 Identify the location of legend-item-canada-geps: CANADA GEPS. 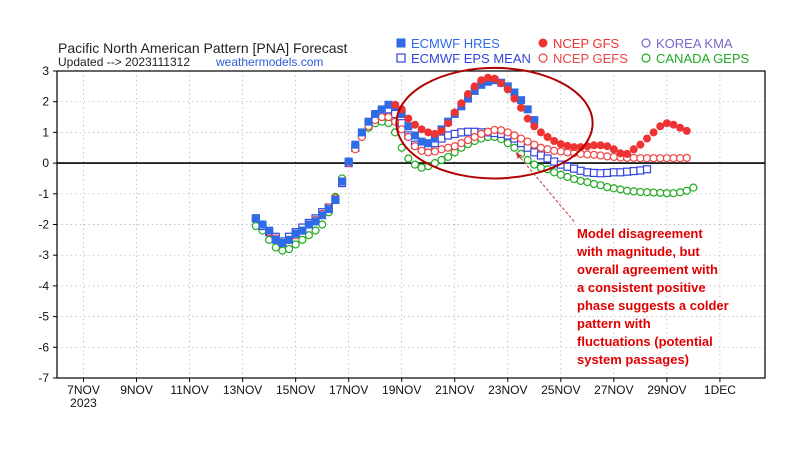
(695, 58).